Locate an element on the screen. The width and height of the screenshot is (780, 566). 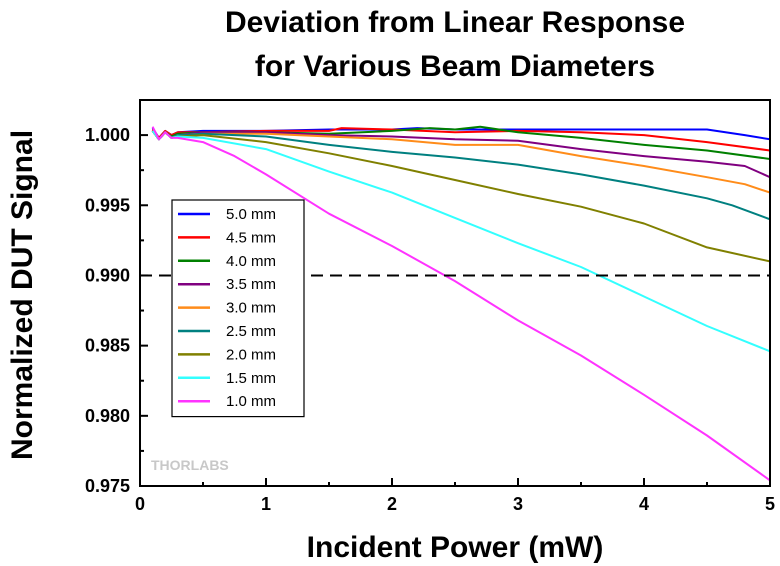
legend-label: 4.0 mm is located at coordinates (251, 261).